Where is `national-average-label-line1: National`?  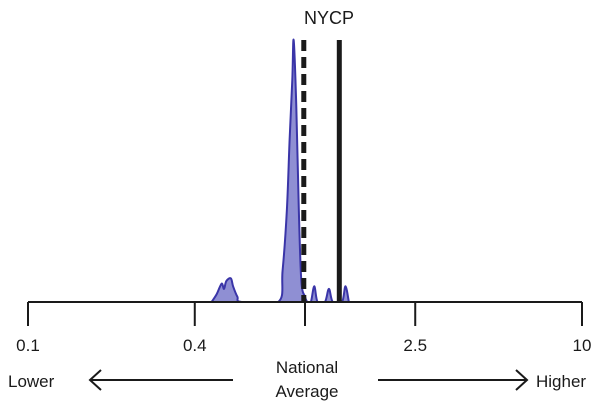 national-average-label-line1: National is located at coordinates (307, 367).